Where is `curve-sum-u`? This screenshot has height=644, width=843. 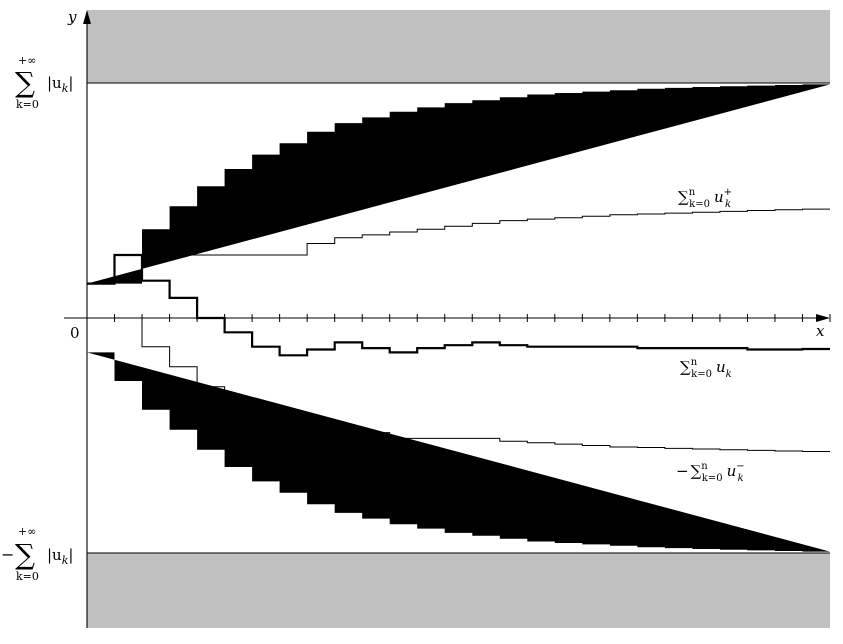
curve-sum-u is located at coordinates (458, 305).